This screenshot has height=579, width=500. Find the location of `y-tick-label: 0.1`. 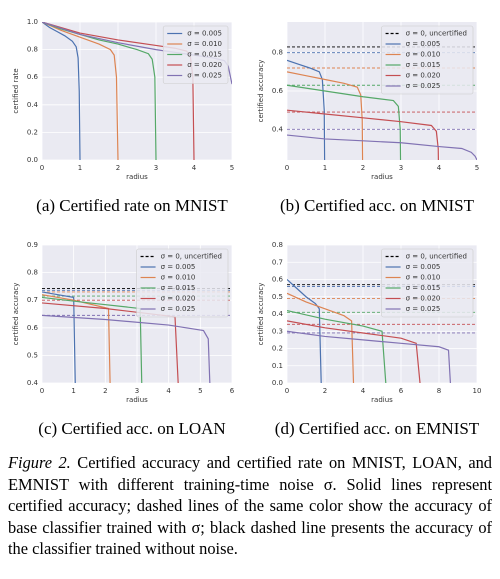

y-tick-label: 0.1 is located at coordinates (277, 366).